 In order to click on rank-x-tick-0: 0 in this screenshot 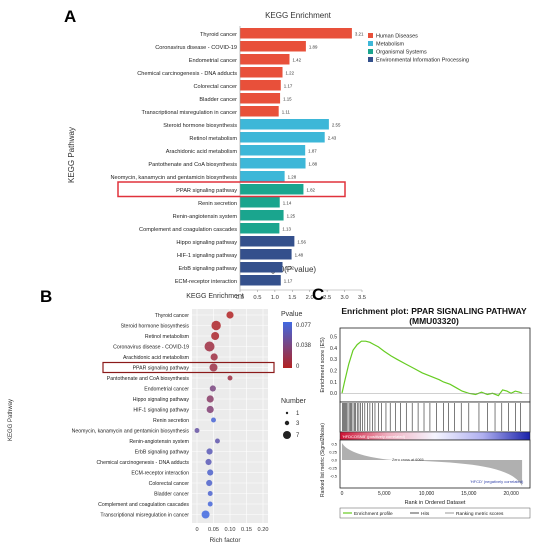, I will do `click(342, 494)`.